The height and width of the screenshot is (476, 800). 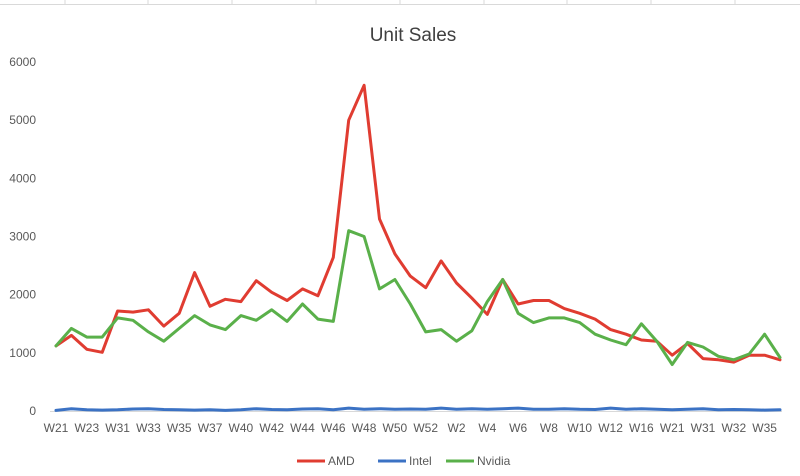 What do you see at coordinates (302, 428) in the screenshot?
I see `x-tick-label: W44` at bounding box center [302, 428].